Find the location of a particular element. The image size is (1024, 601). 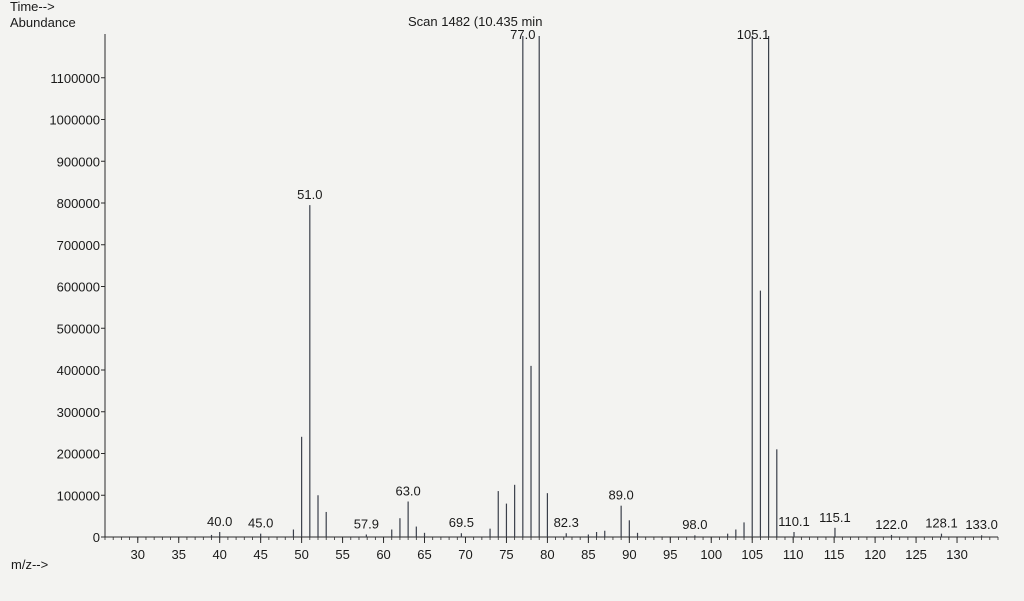

peak-label: 82.3 is located at coordinates (566, 522).